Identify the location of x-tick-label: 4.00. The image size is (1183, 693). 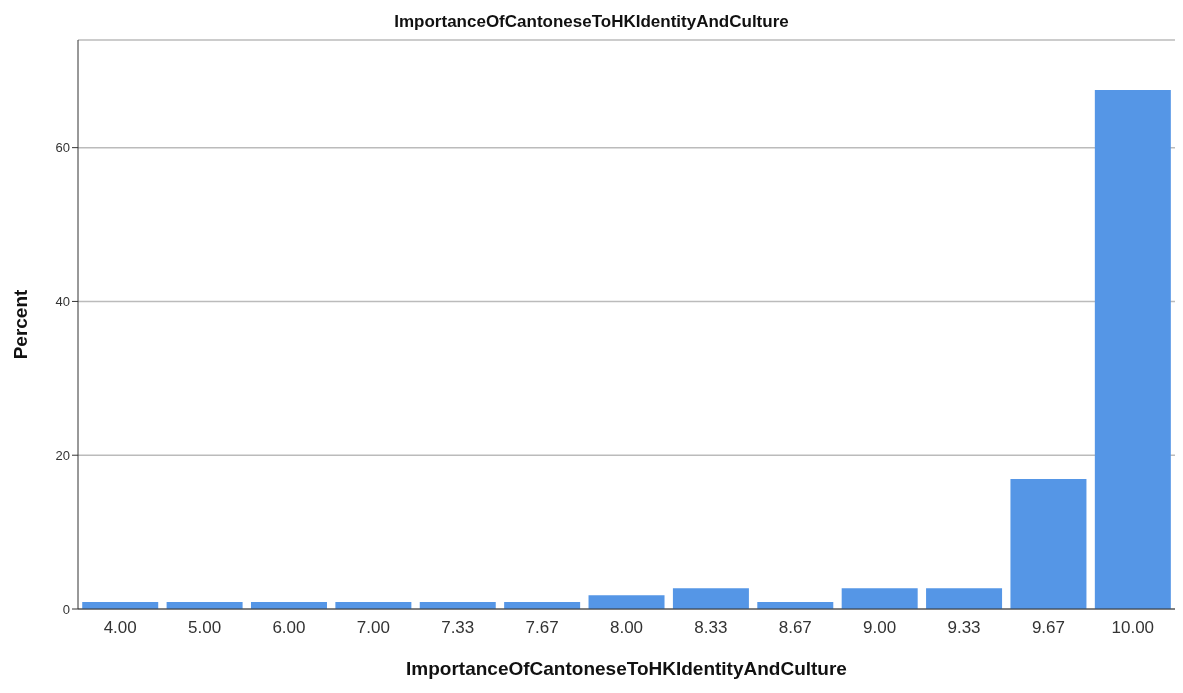
(120, 628).